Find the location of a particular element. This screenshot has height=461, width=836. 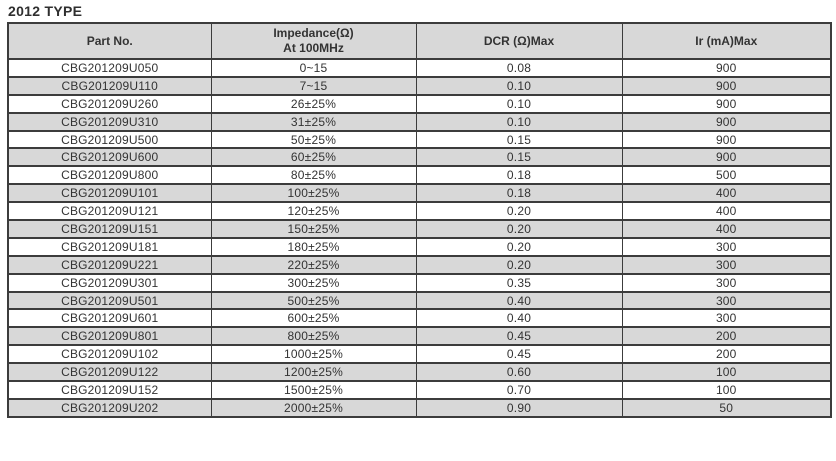

part-no-cell: CBG201209U202 is located at coordinates (109, 407).